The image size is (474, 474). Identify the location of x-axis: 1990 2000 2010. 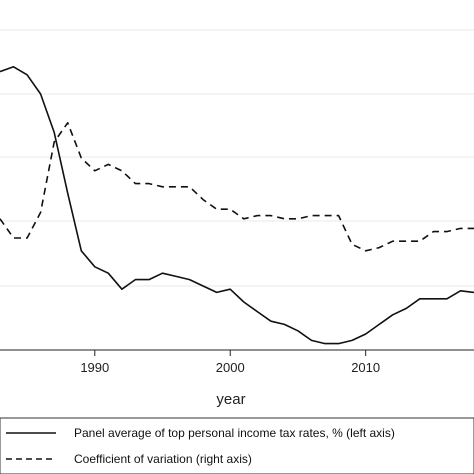
(237, 362).